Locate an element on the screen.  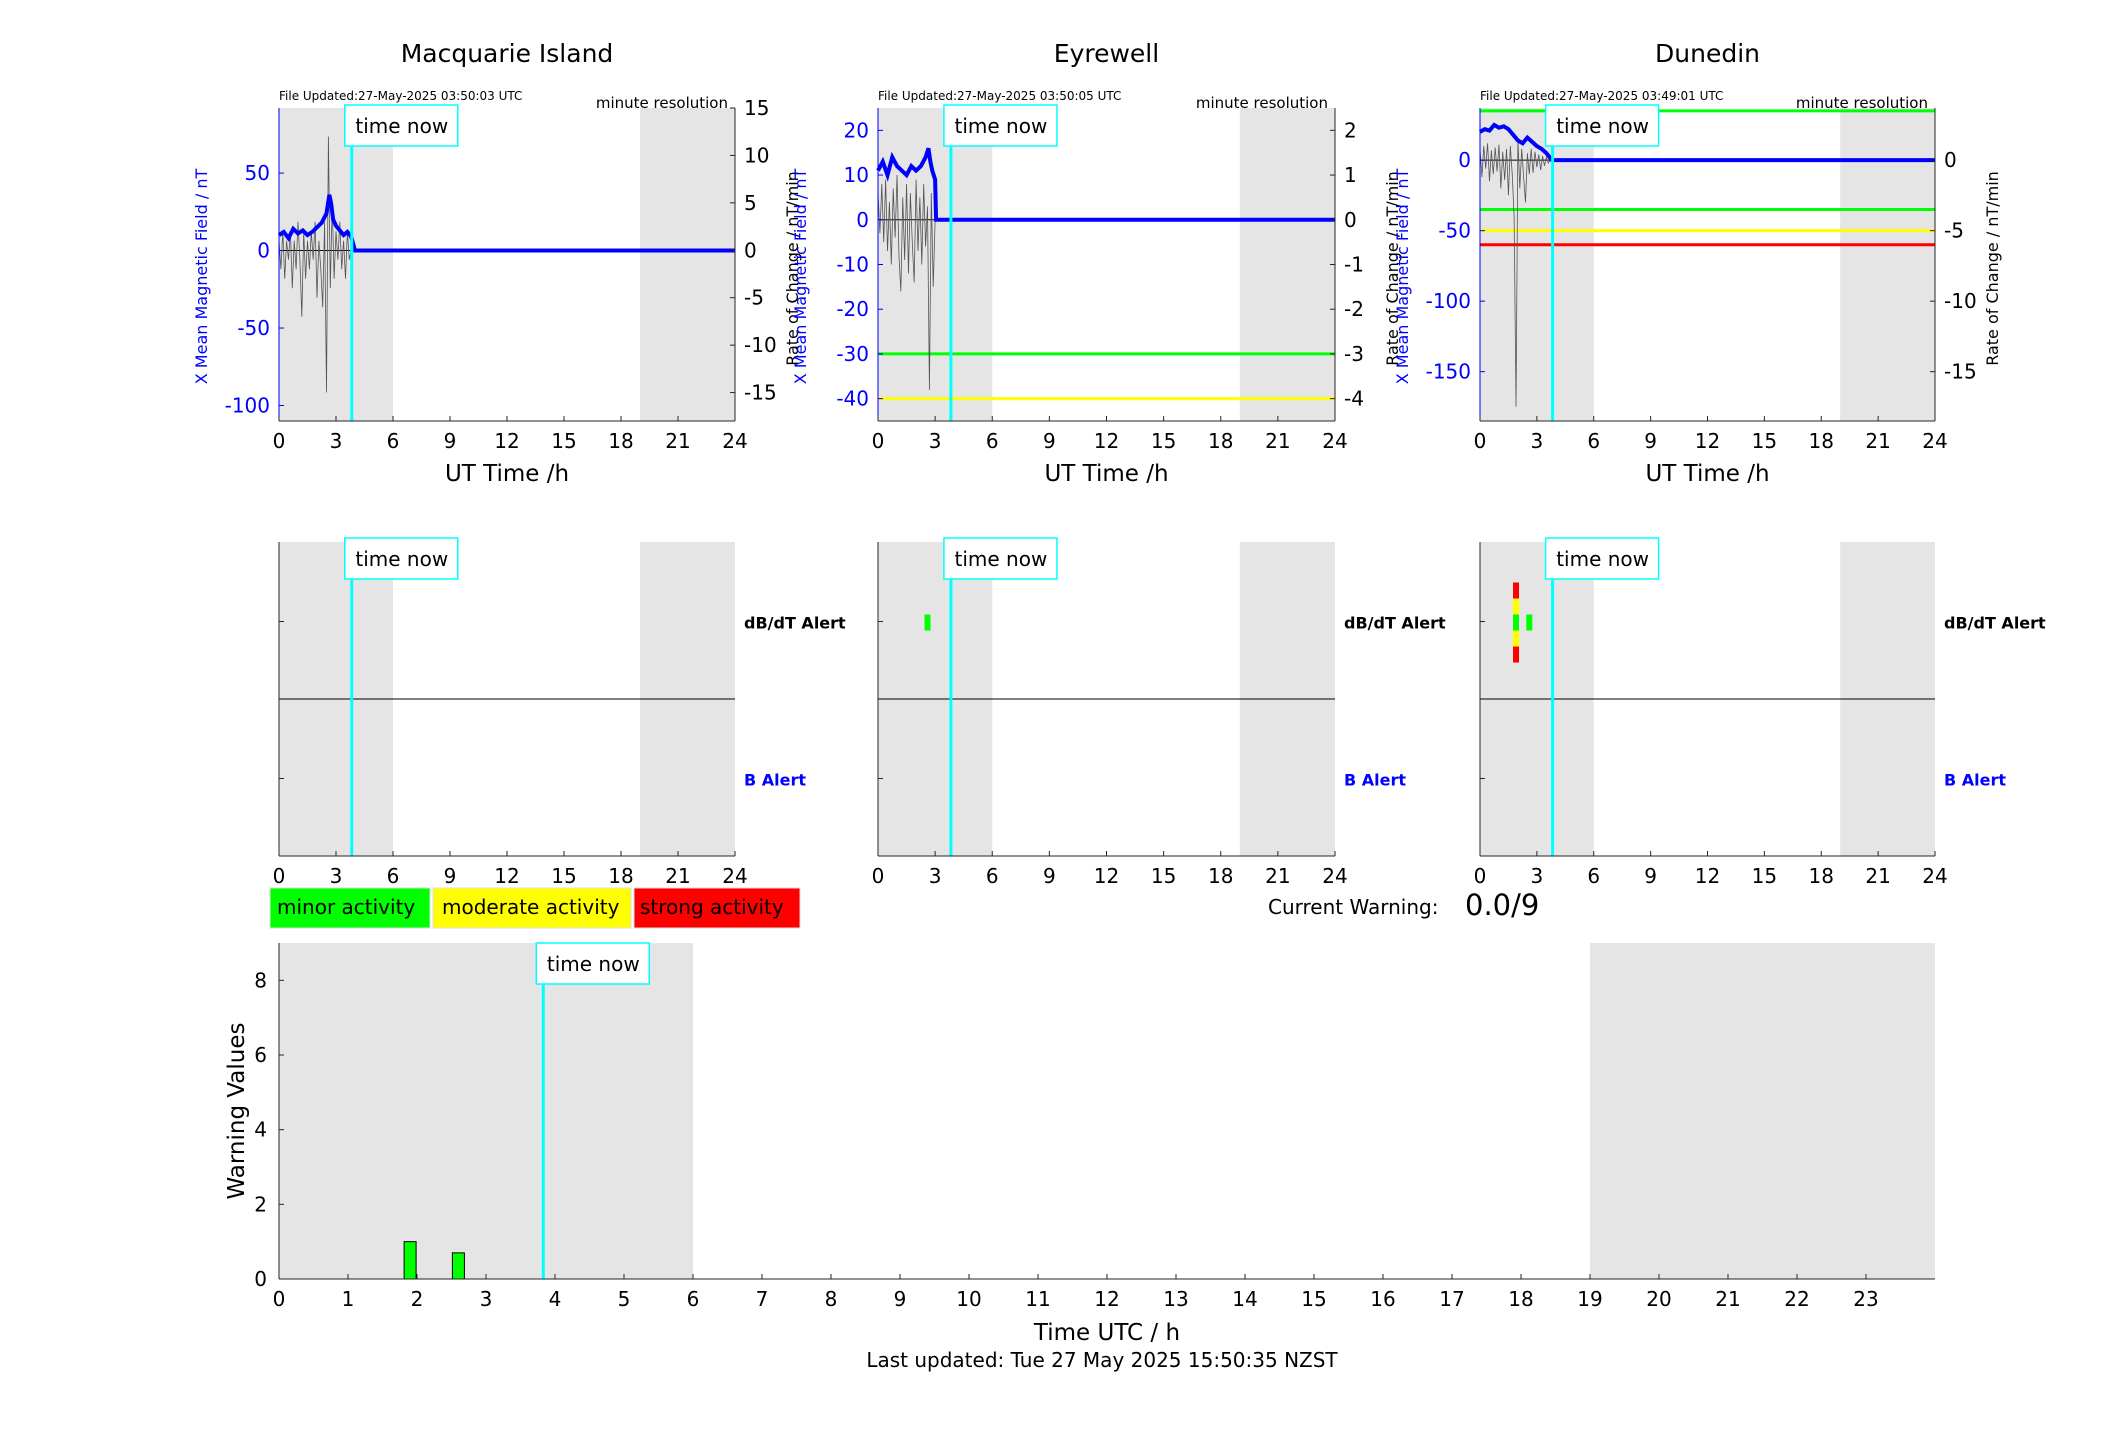
y-left-tick-label: 0 is located at coordinates (862, 220).